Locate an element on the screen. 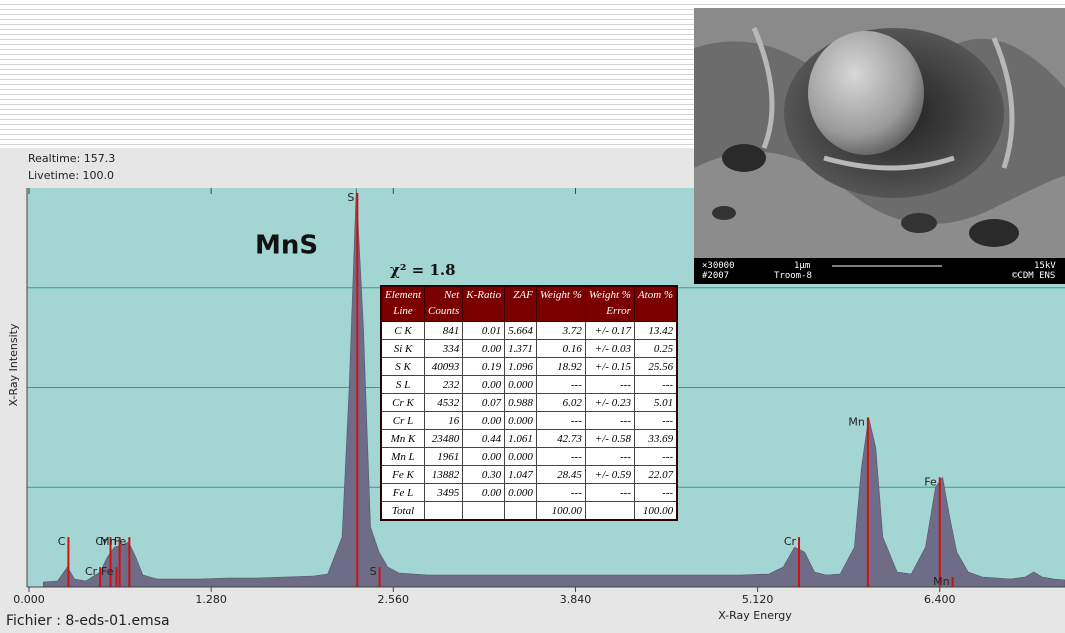 The image size is (1065, 633). table-row: Cr L 16 0.00 0.000 --- --- --- is located at coordinates (529, 420).